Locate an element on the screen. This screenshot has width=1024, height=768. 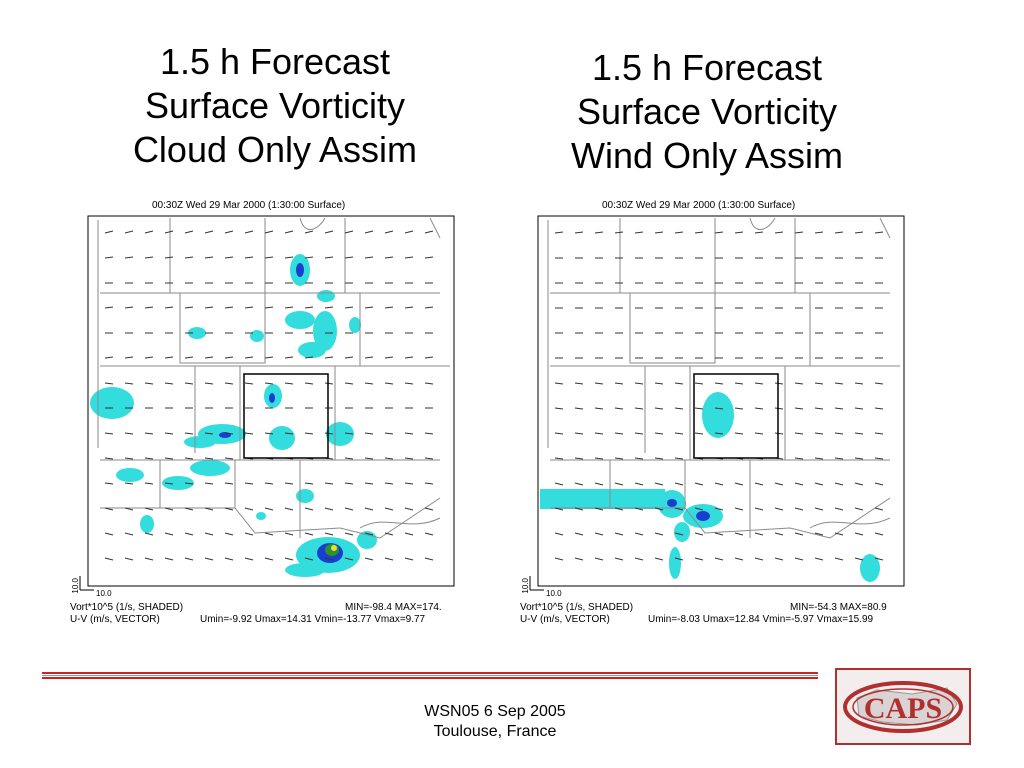
logo-text: CAPS is located at coordinates (903, 708).